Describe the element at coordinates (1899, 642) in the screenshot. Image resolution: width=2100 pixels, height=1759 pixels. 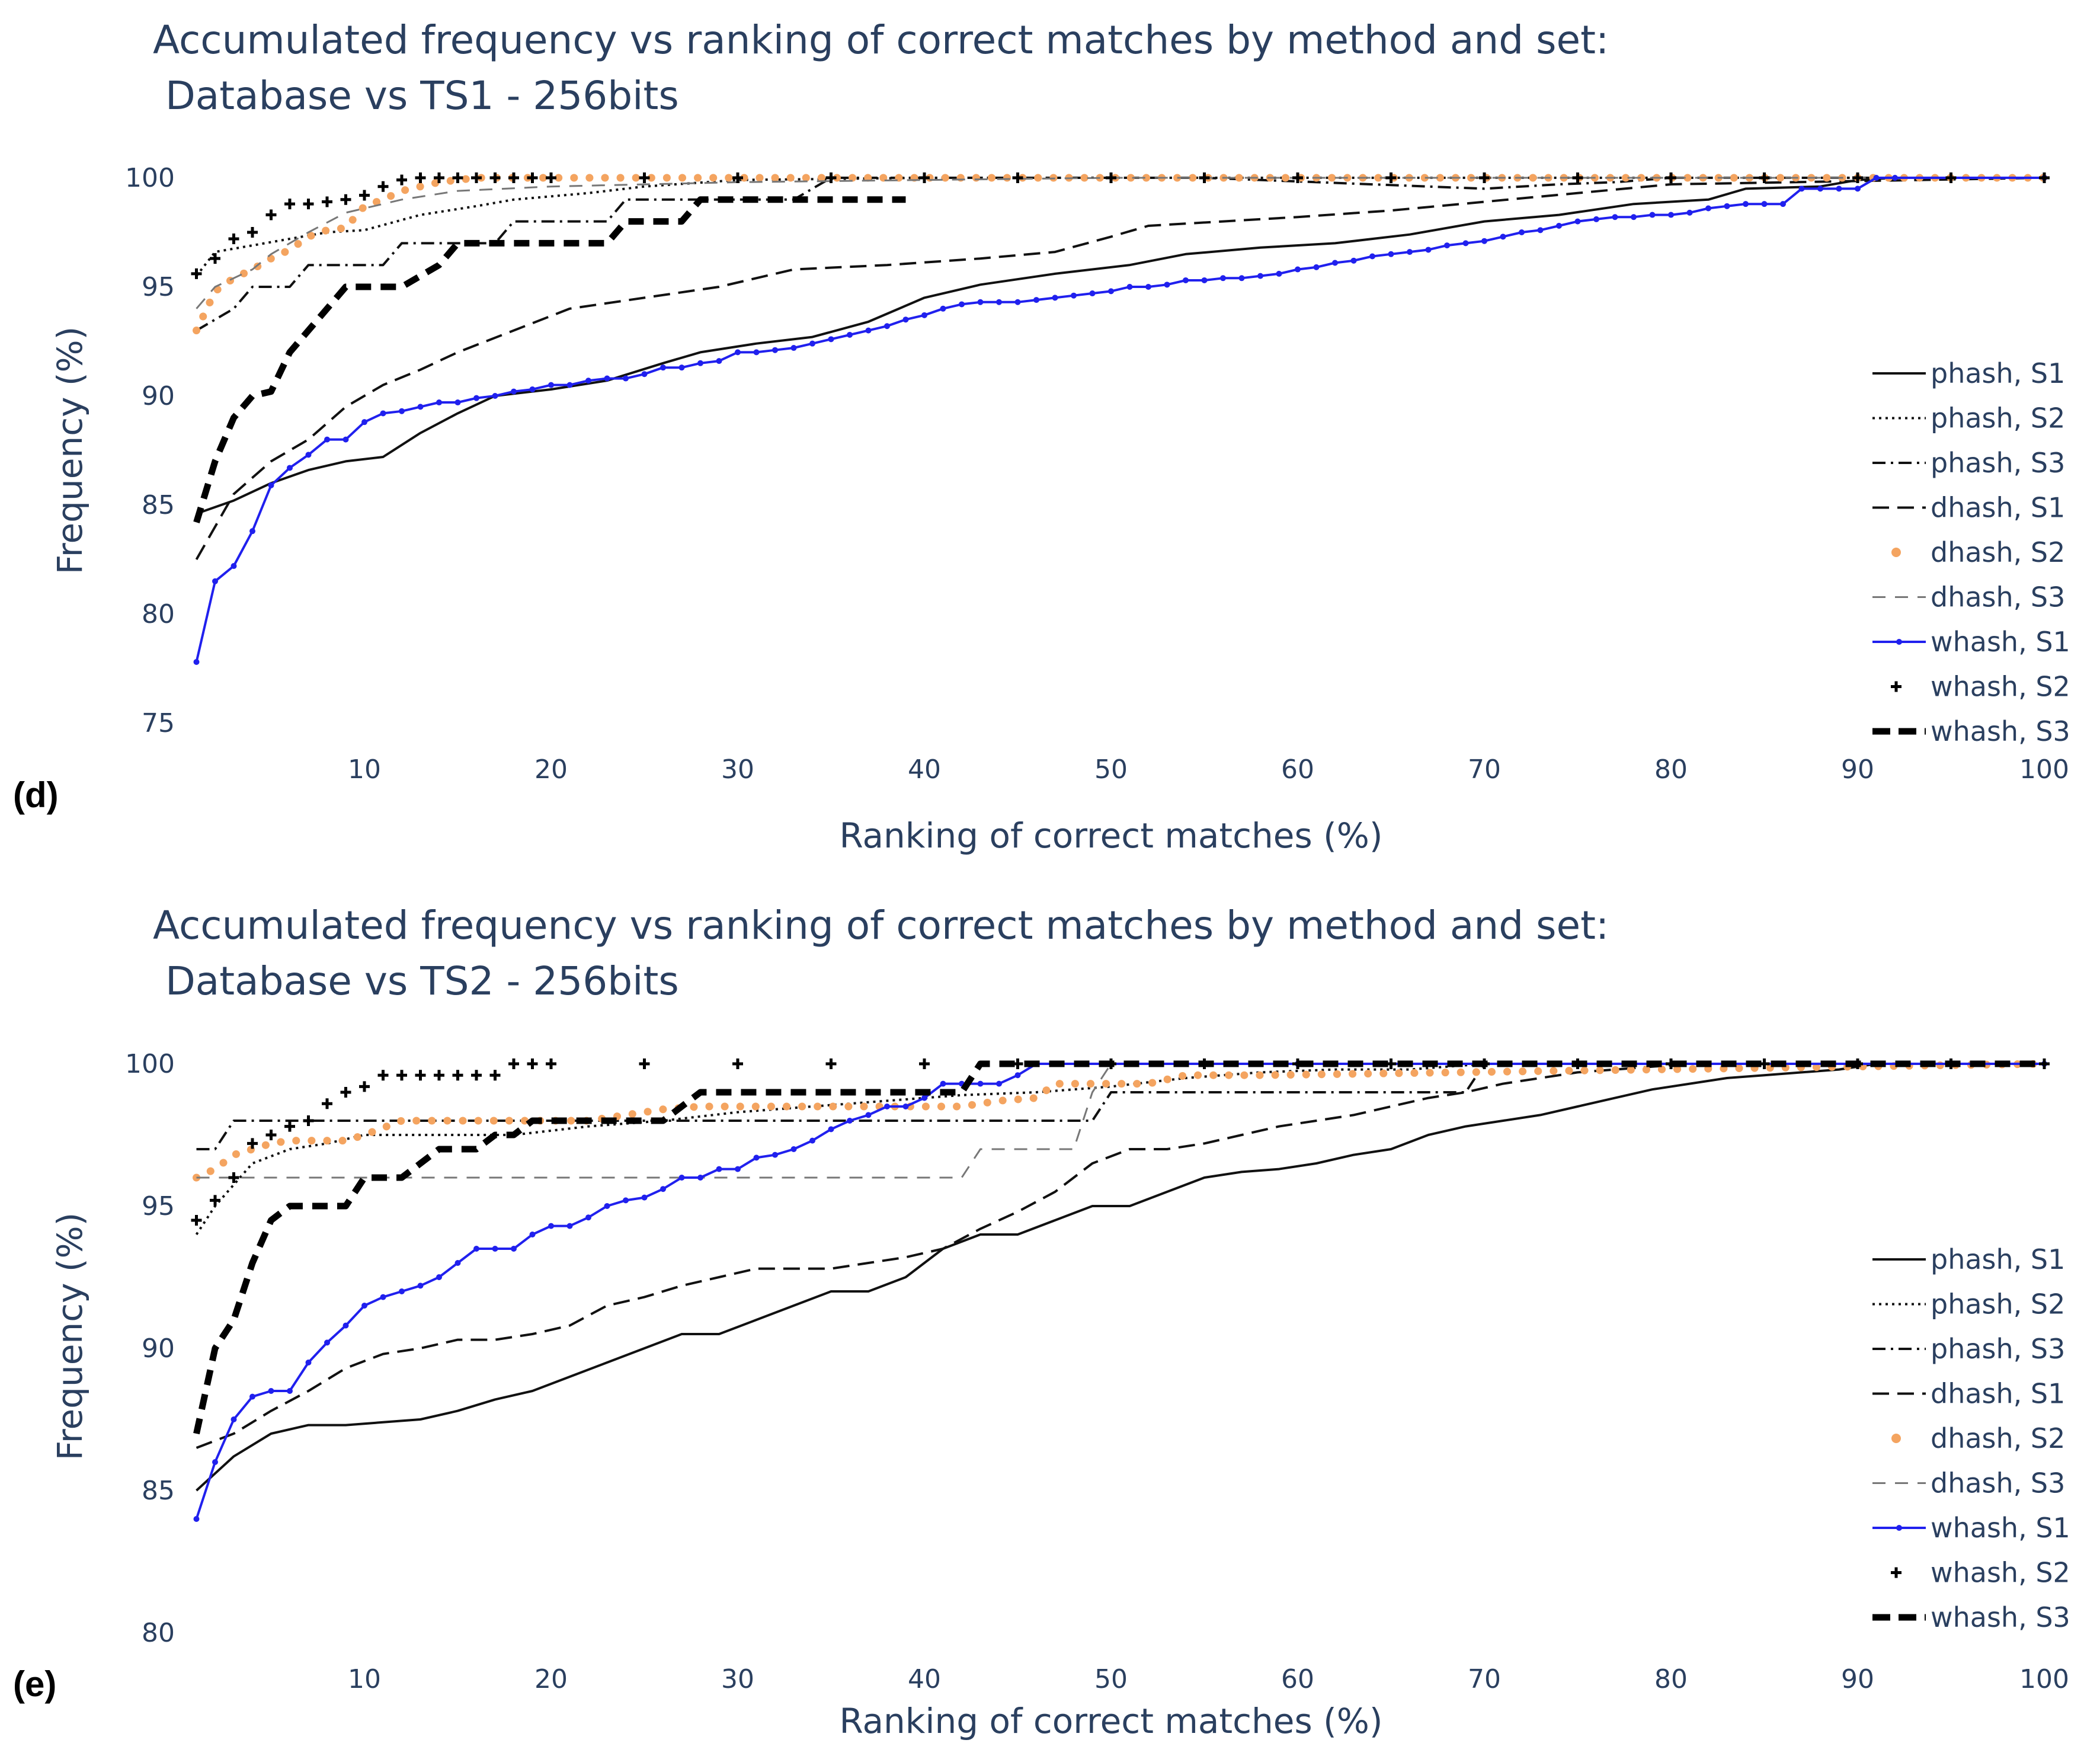
I see `legend-marker` at that location.